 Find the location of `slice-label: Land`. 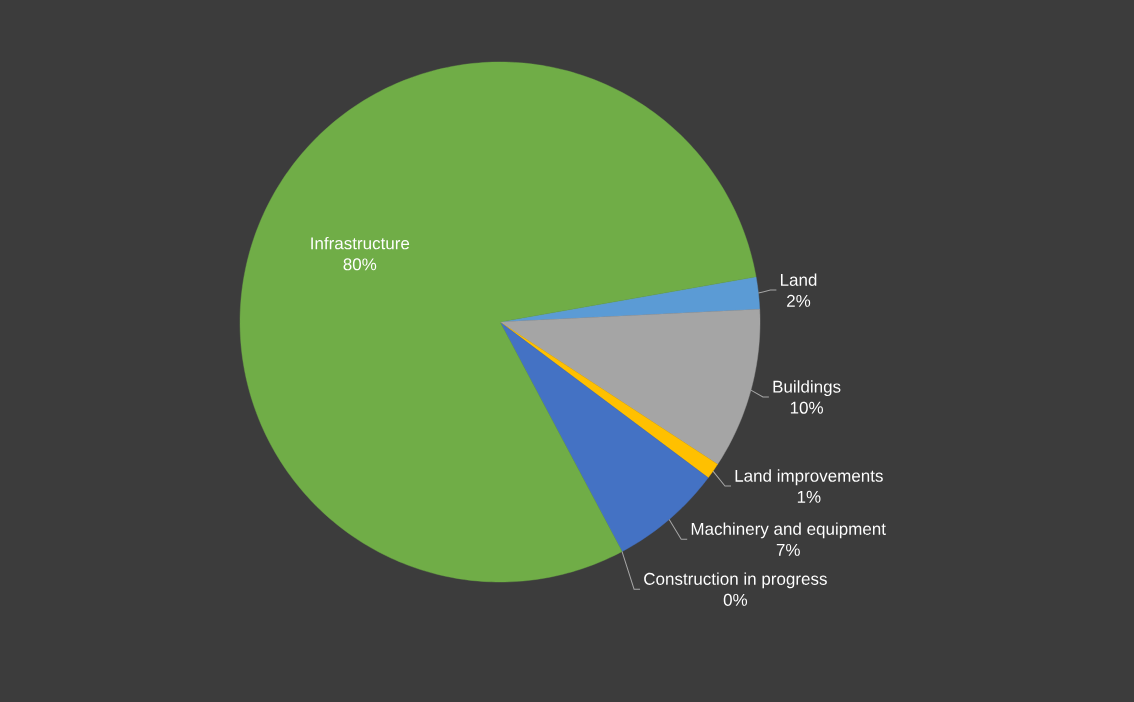

slice-label: Land is located at coordinates (798, 279).